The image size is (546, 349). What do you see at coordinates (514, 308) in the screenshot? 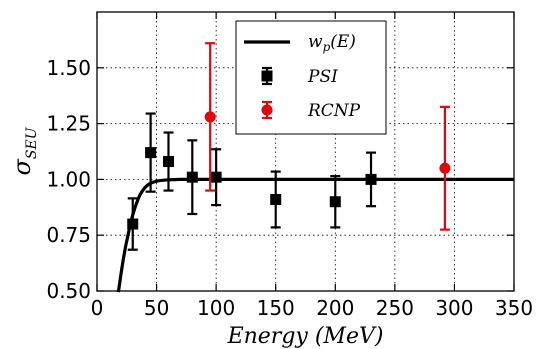
I see `x-tick-label: 350` at bounding box center [514, 308].